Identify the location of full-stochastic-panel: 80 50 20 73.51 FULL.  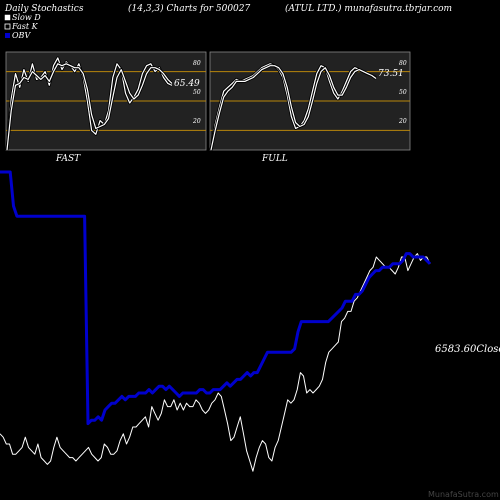
(310, 107).